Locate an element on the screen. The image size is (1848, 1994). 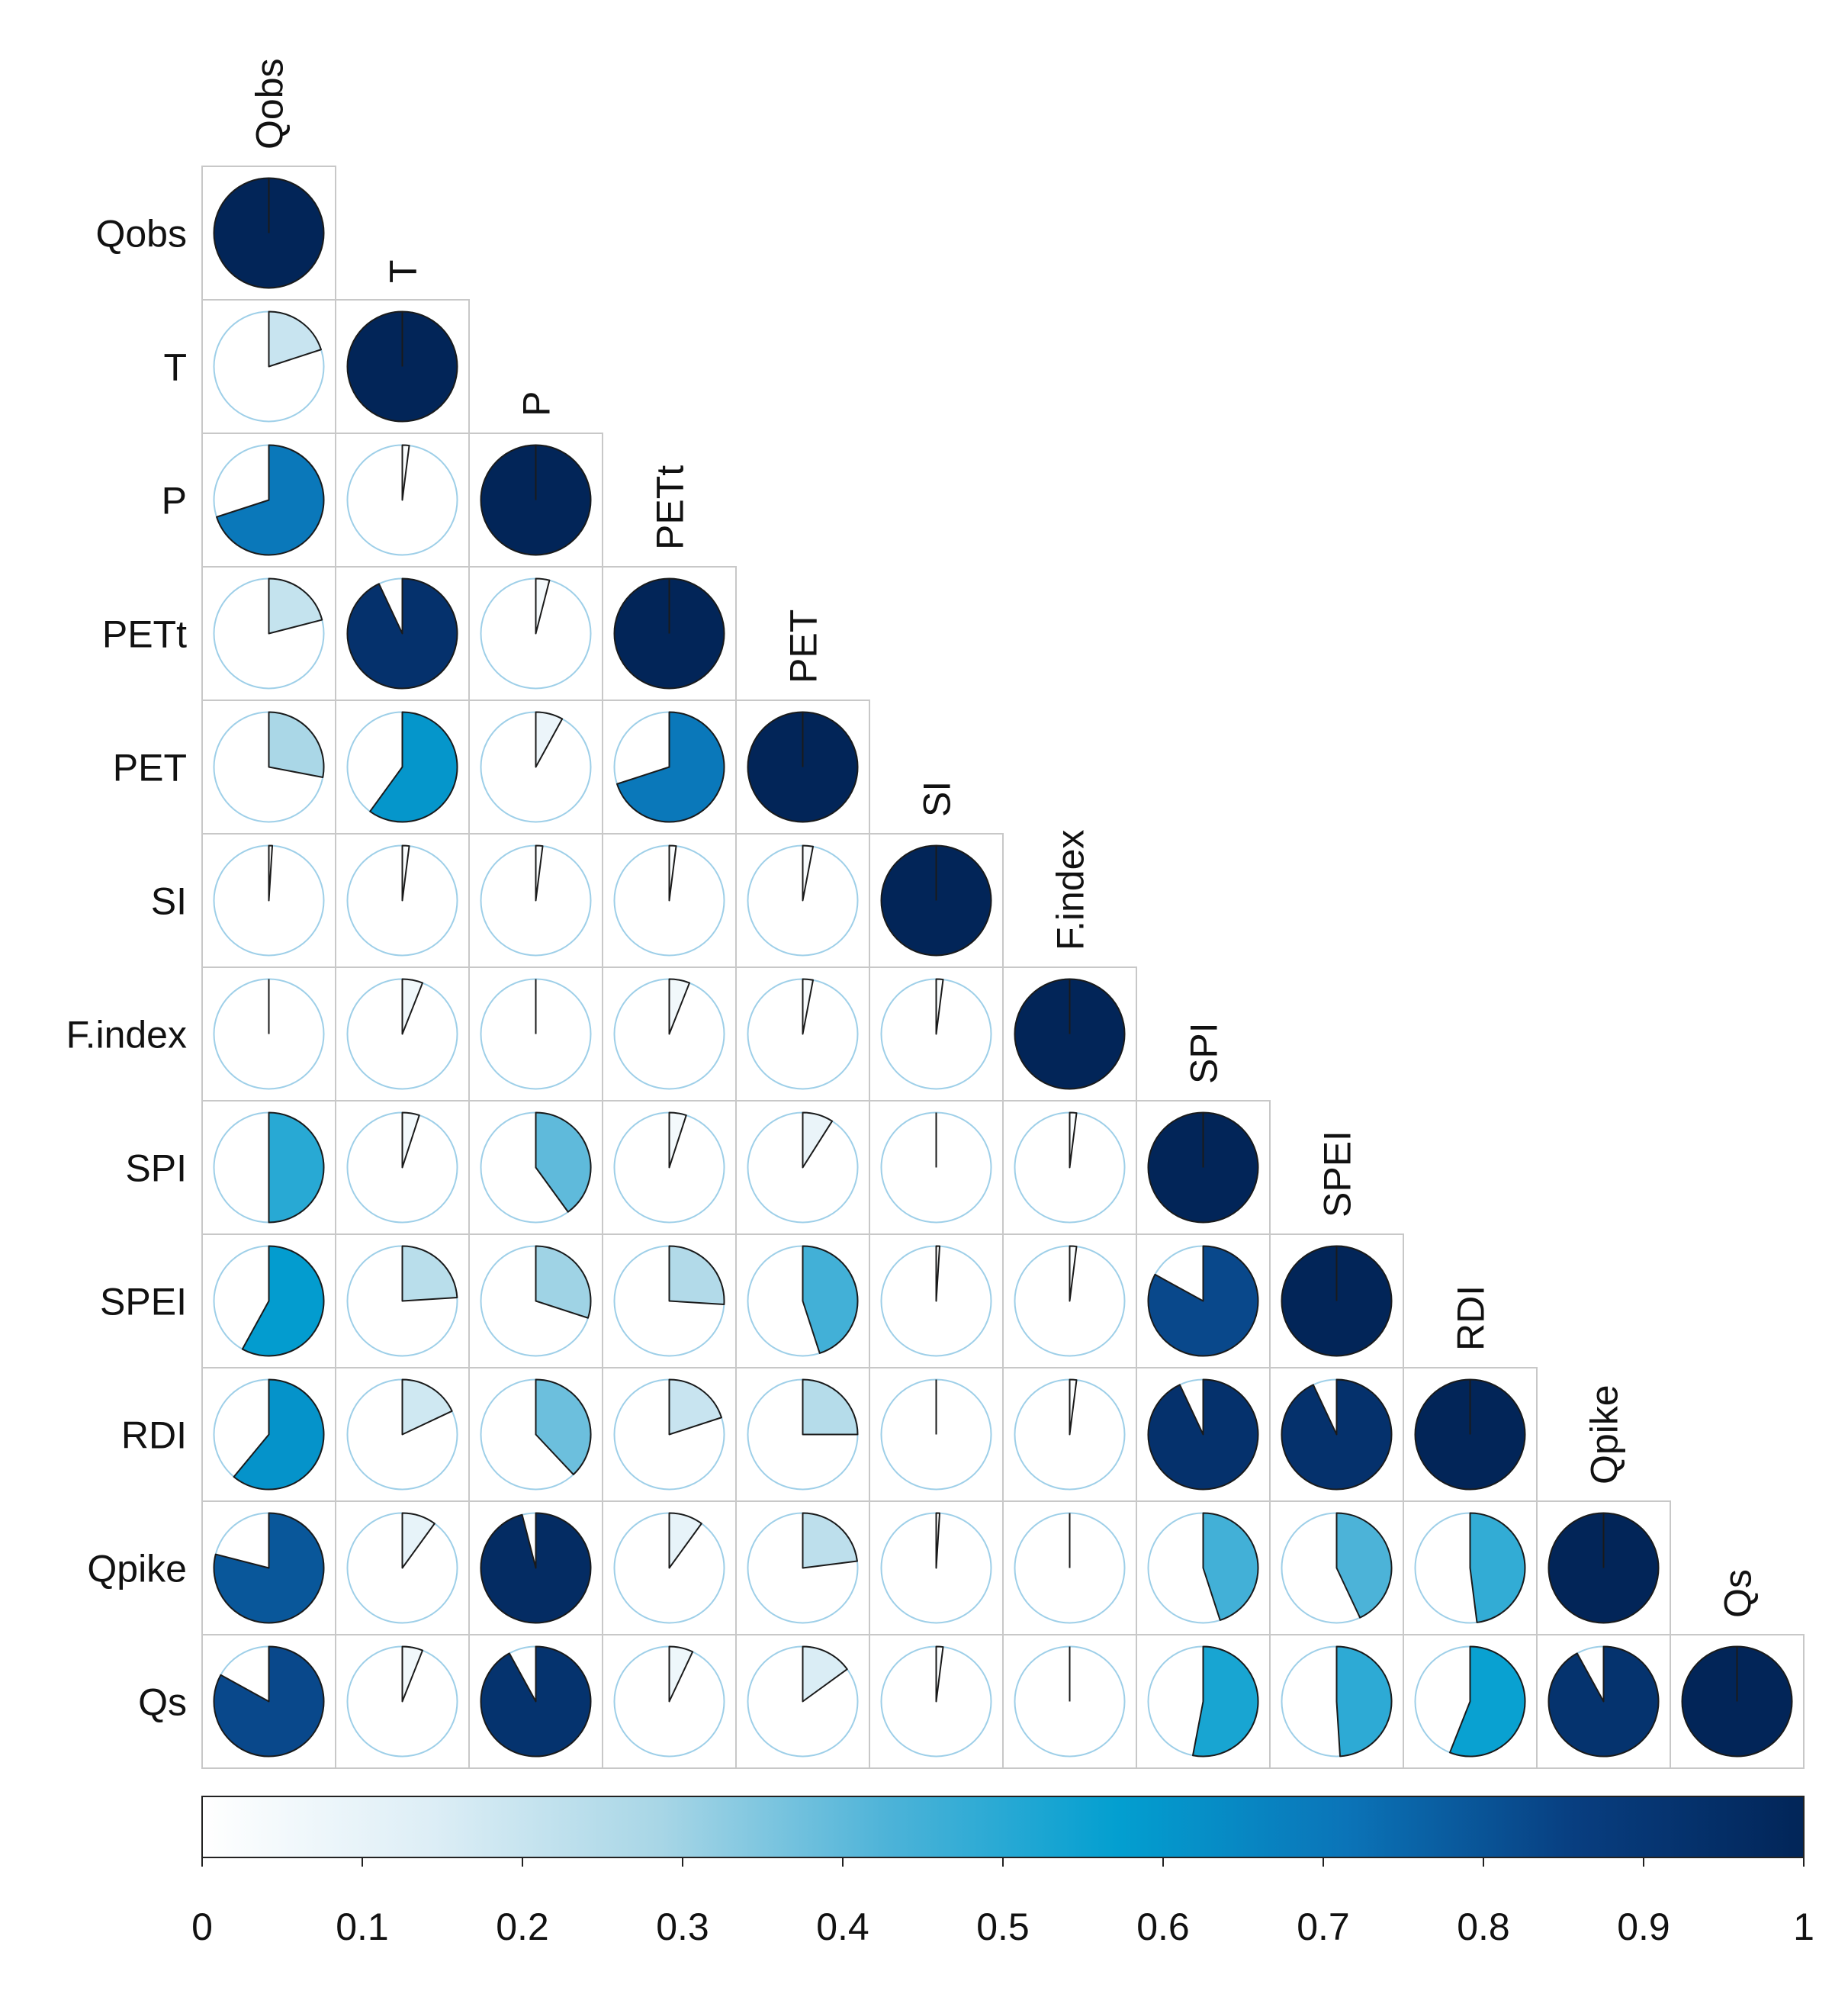
pie-SPEI-SI is located at coordinates (936, 1301).